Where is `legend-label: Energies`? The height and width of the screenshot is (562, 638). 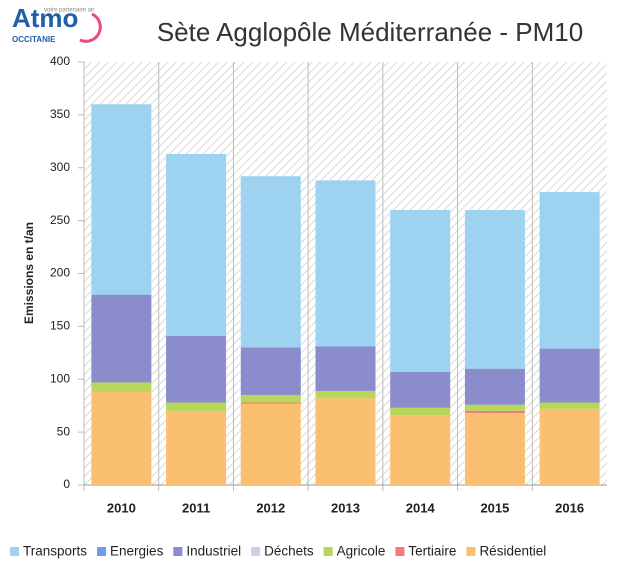
legend-label: Energies is located at coordinates (137, 551).